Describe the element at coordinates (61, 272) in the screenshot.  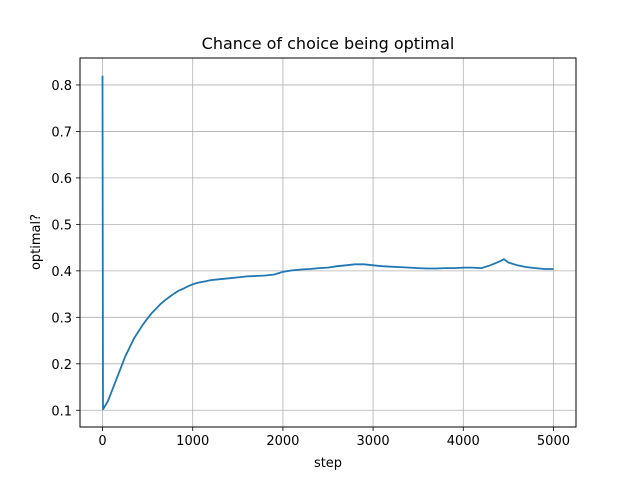
I see `y-tick-label: 0.4` at that location.